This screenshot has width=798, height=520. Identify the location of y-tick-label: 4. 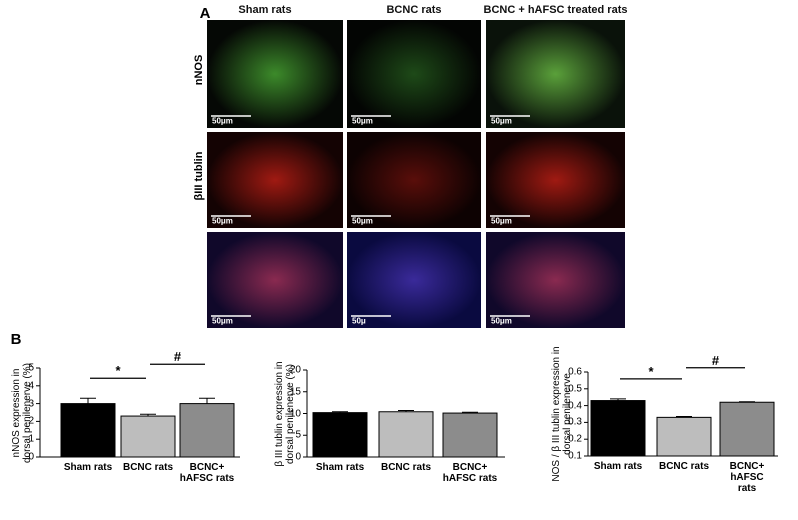
(31, 386).